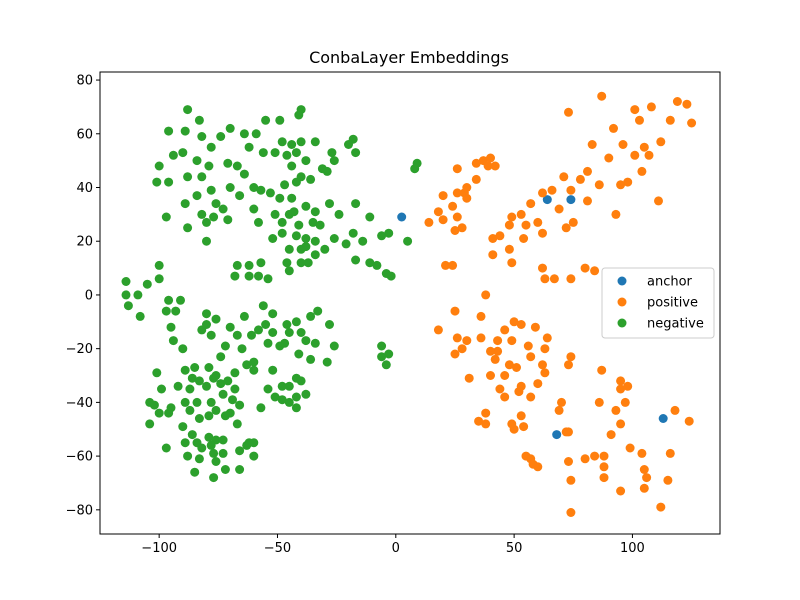 The height and width of the screenshot is (600, 800). Describe the element at coordinates (675, 324) in the screenshot. I see `legend-label-negative: negative` at that location.